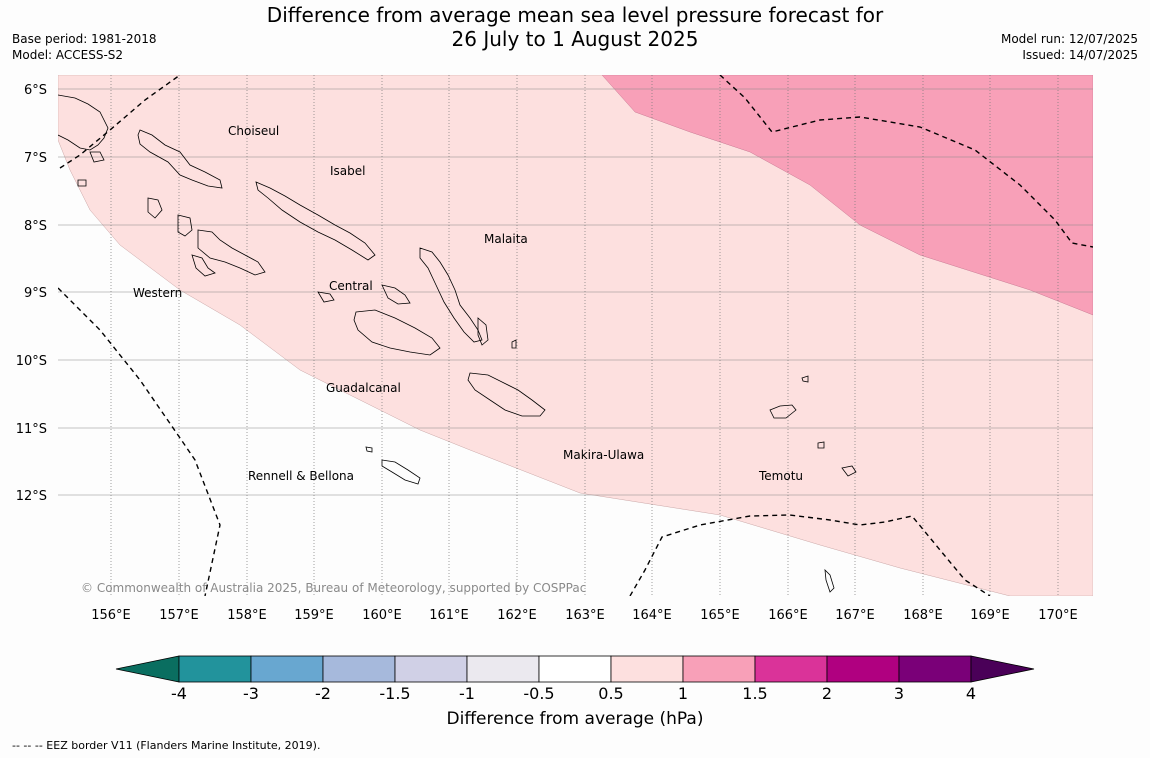  I want to click on lon-label: 157°E, so click(179, 615).